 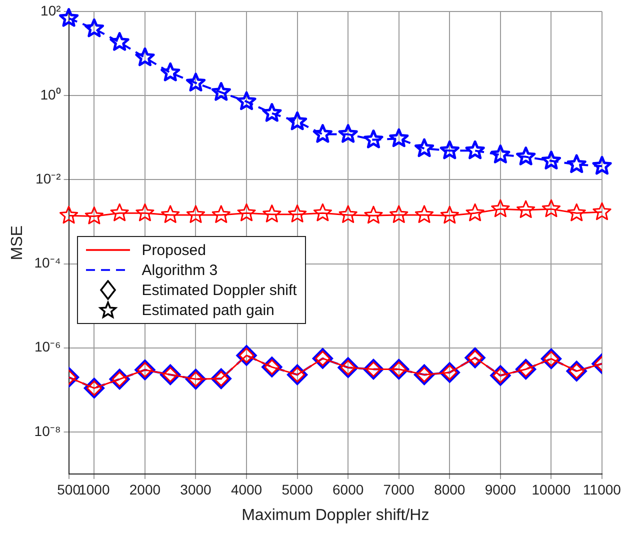 I want to click on y-axis-title: MSE, so click(x=17, y=242).